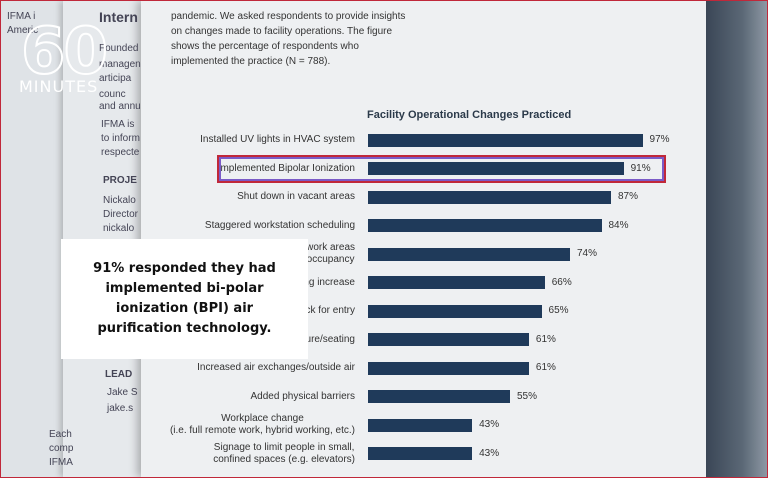 This screenshot has height=478, width=768. What do you see at coordinates (122, 392) in the screenshot?
I see `background-text: Jake S` at bounding box center [122, 392].